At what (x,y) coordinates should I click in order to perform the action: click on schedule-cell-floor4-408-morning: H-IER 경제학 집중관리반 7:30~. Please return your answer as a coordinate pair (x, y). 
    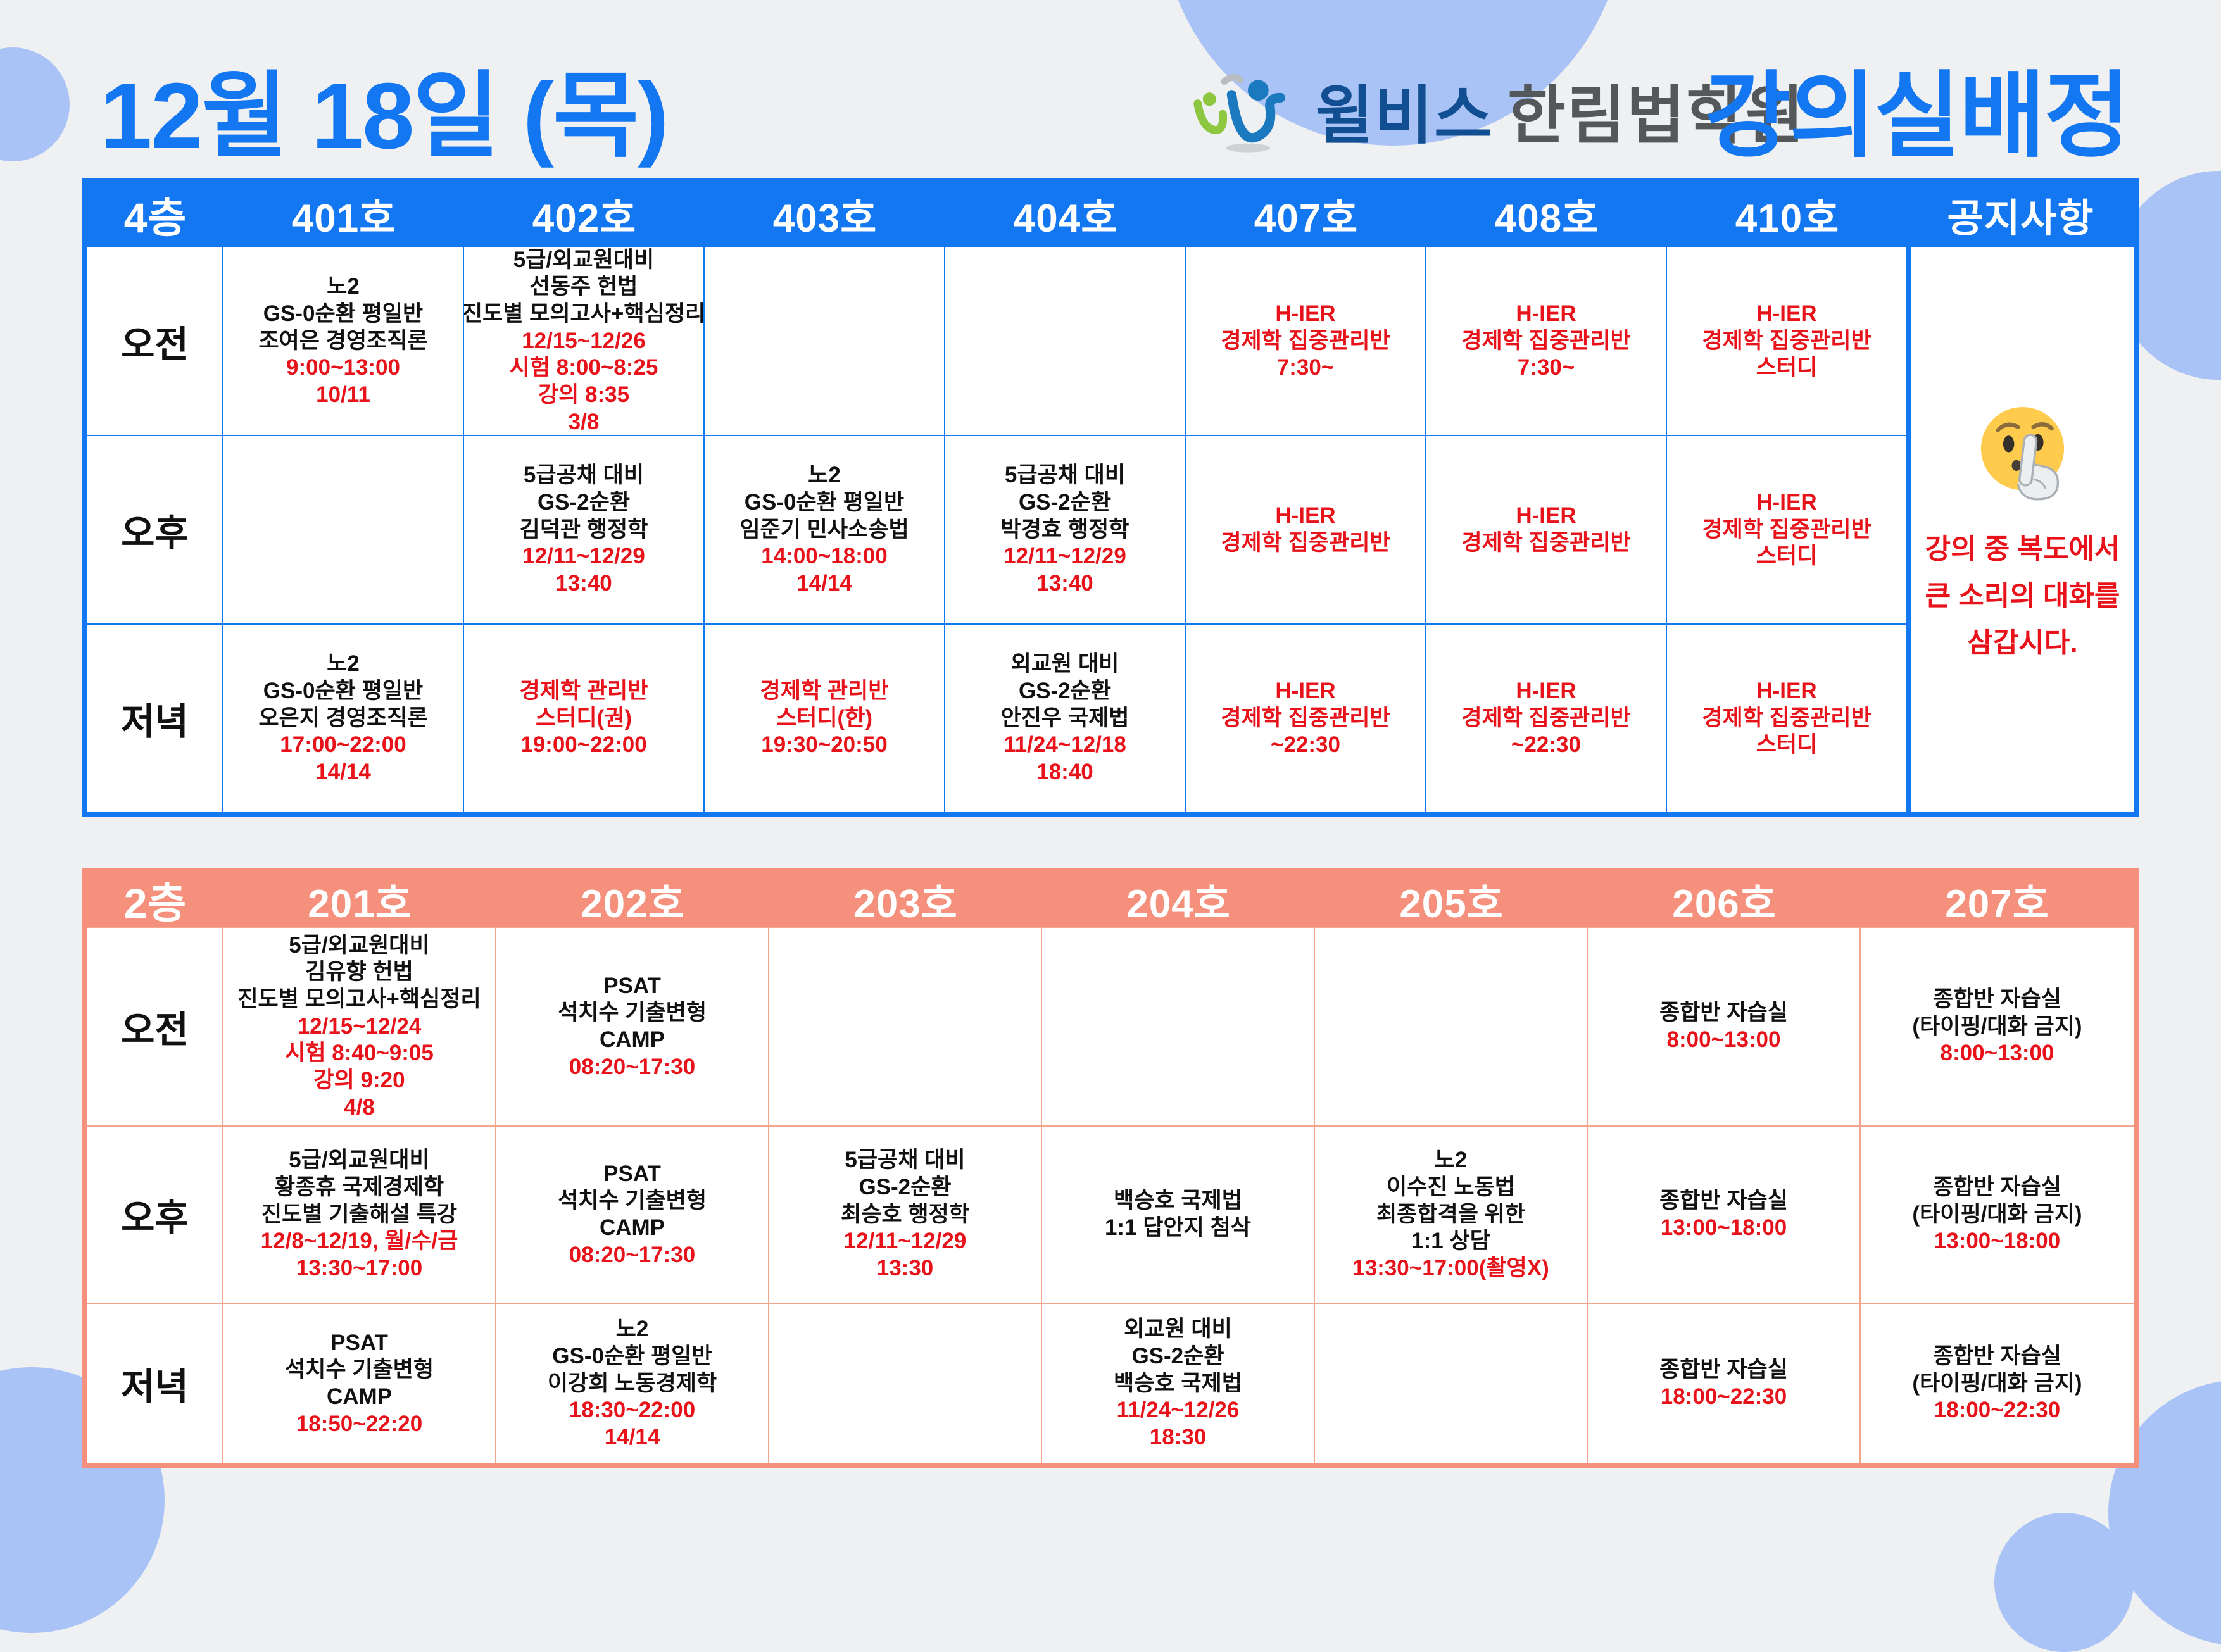
    Looking at the image, I should click on (1546, 340).